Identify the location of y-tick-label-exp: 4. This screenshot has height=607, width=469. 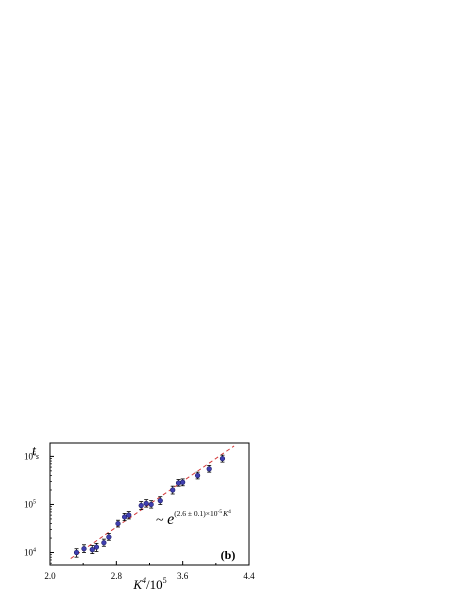
(34, 551).